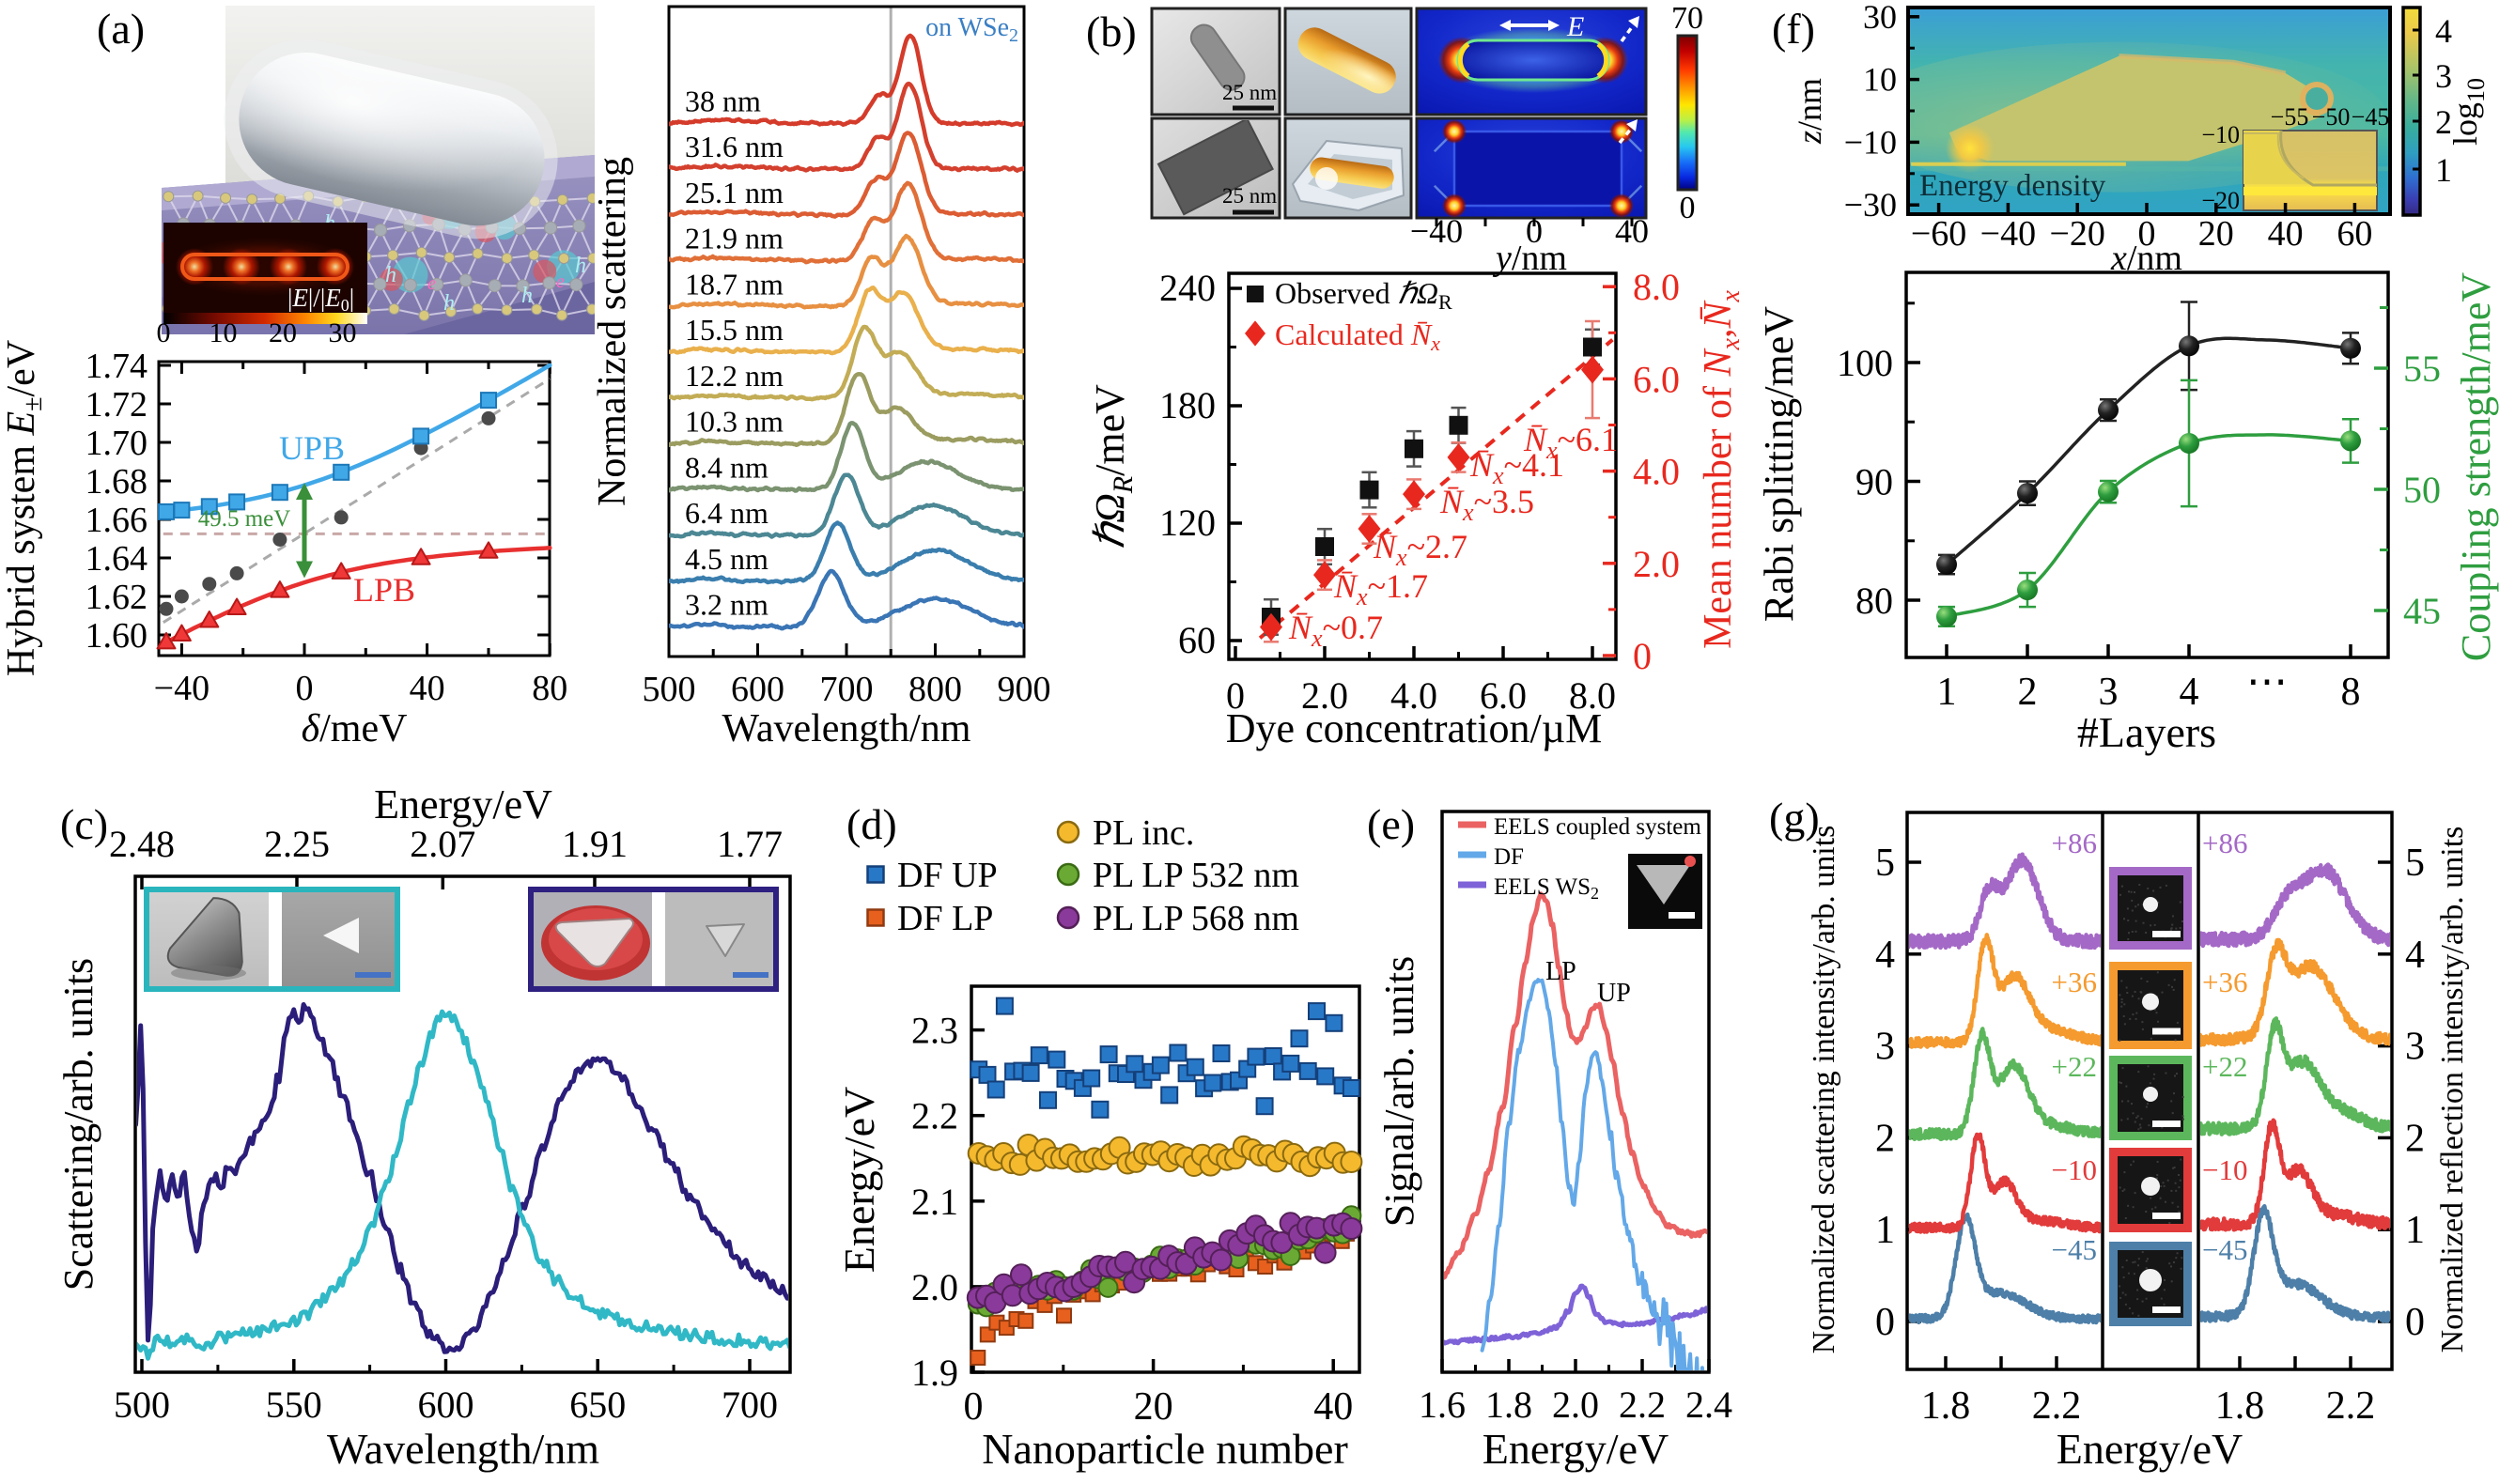 This screenshot has width=2515, height=1484. Describe the element at coordinates (726, 513) in the screenshot. I see `svg-text: 6.4 nm` at that location.